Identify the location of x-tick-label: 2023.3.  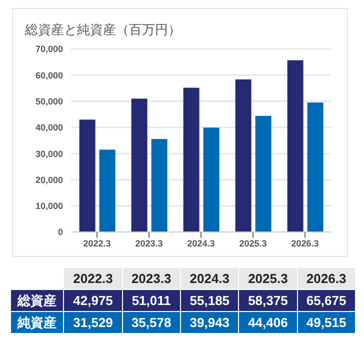
(149, 243).